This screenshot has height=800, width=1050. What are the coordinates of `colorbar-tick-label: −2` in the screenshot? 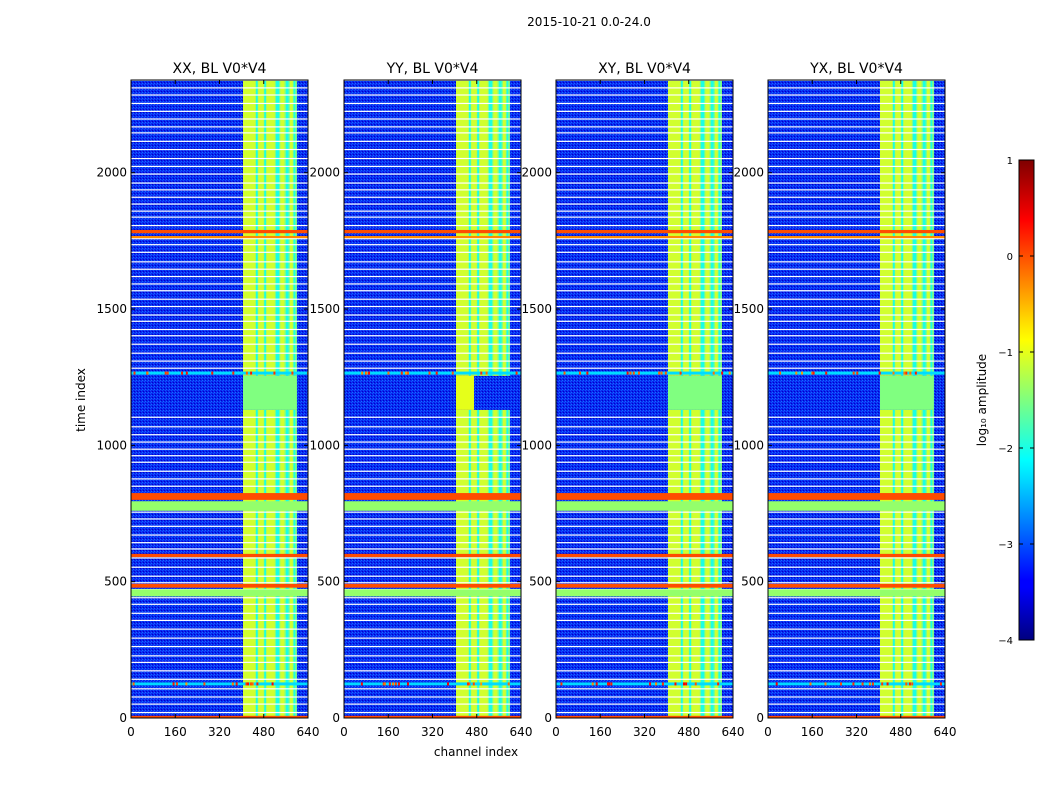 It's located at (1005, 449).